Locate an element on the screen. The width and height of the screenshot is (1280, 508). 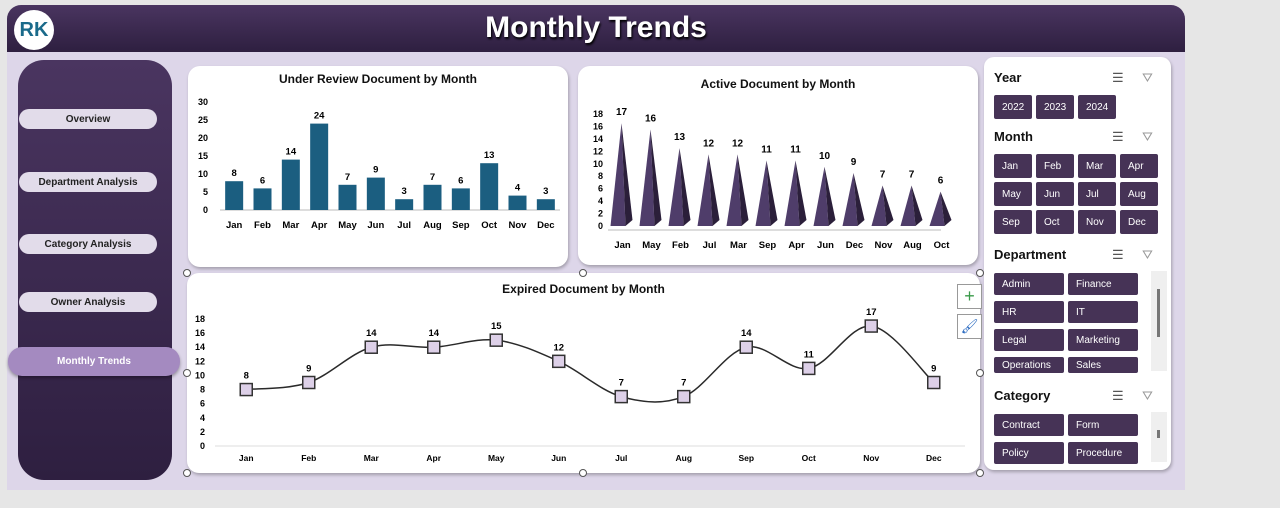
cone-Sep is located at coordinates (766, 193).